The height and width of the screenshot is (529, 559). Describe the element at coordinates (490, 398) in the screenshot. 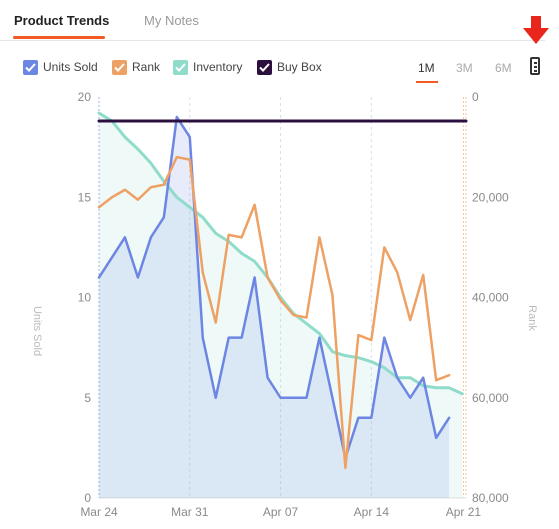

I see `y-right-tick-label: 60,000` at that location.